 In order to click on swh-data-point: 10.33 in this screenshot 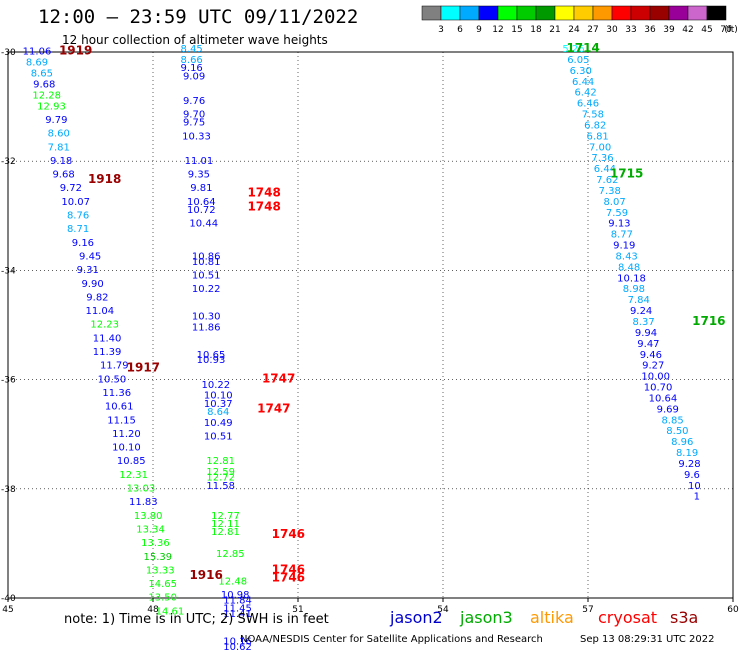, I will do `click(196, 136)`.